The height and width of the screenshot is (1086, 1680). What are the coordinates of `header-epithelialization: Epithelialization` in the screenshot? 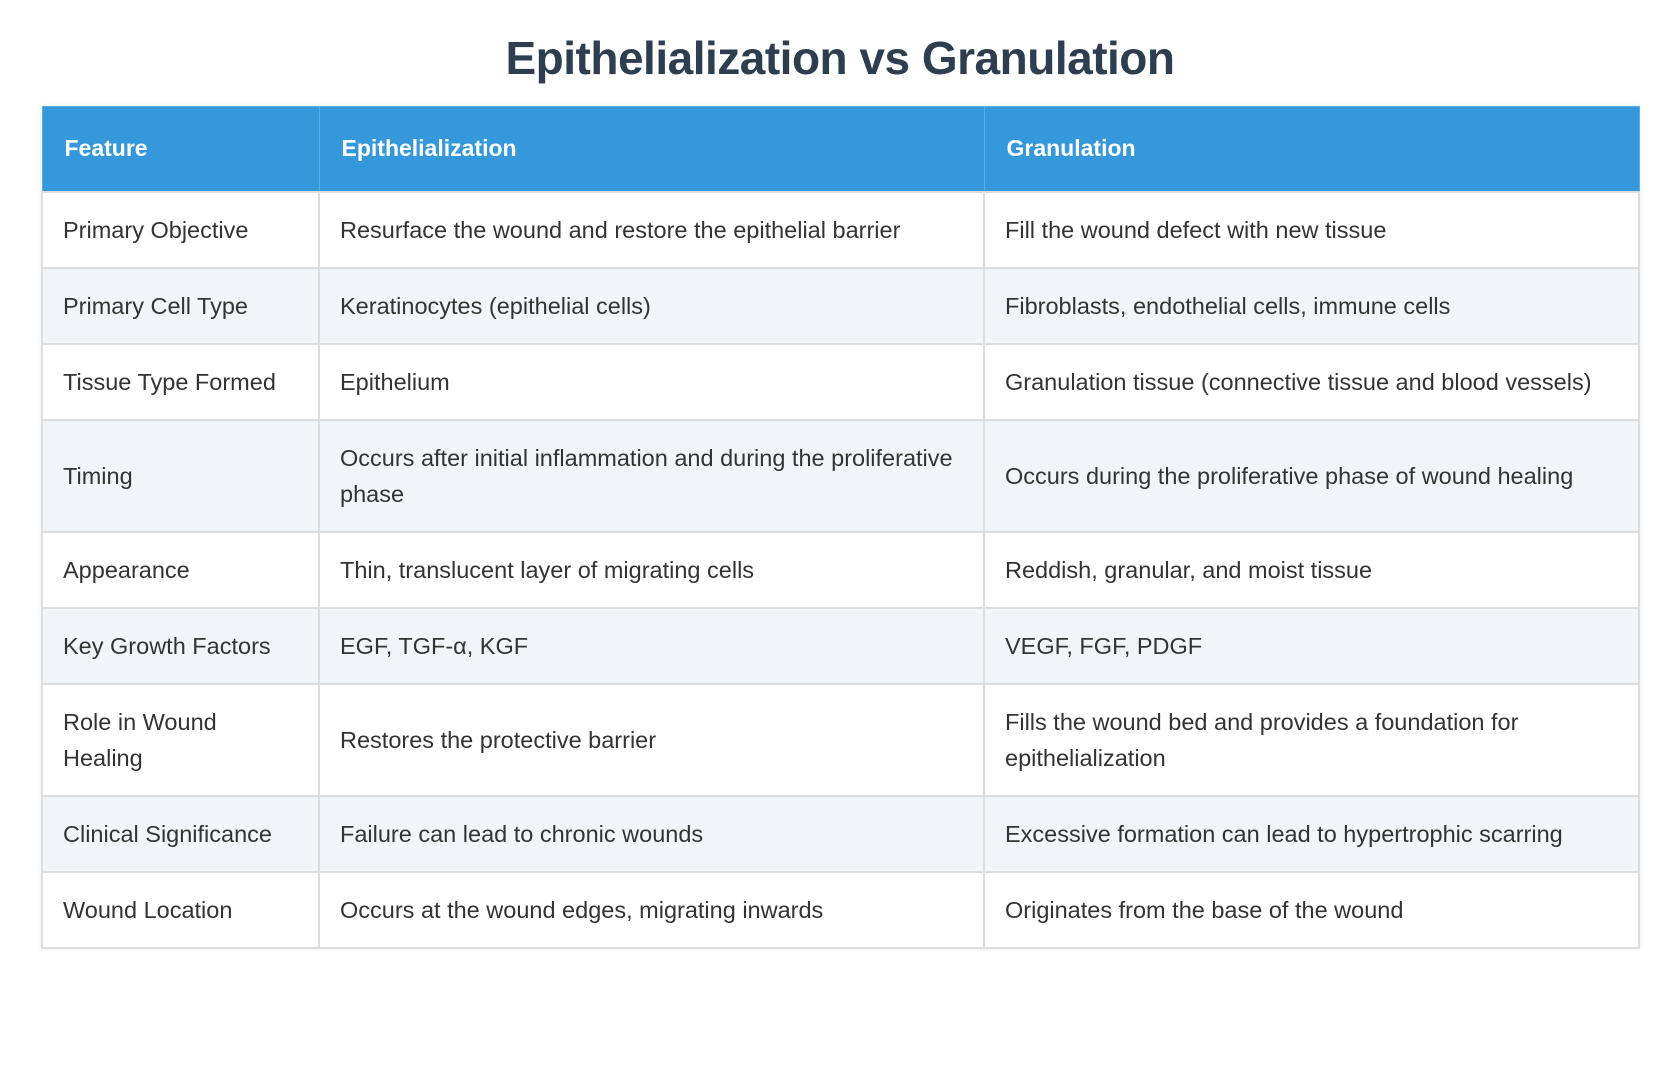 It's located at (651, 149).